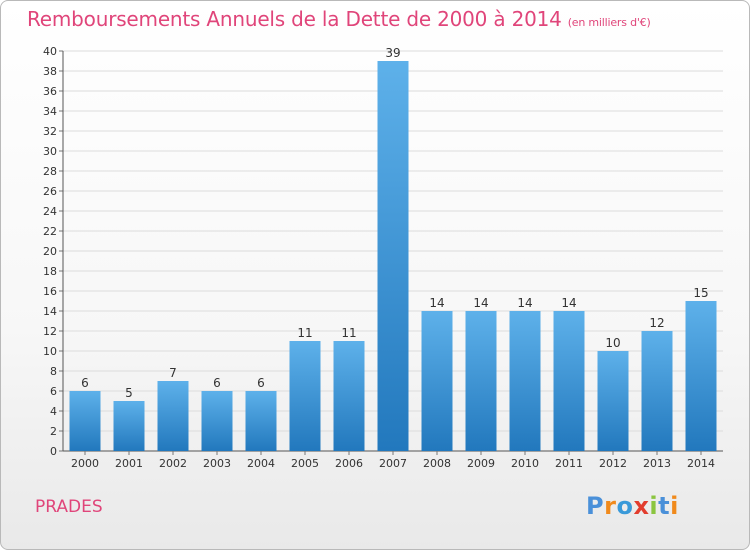  What do you see at coordinates (349, 463) in the screenshot?
I see `x-tick-label-2006: 2006` at bounding box center [349, 463].